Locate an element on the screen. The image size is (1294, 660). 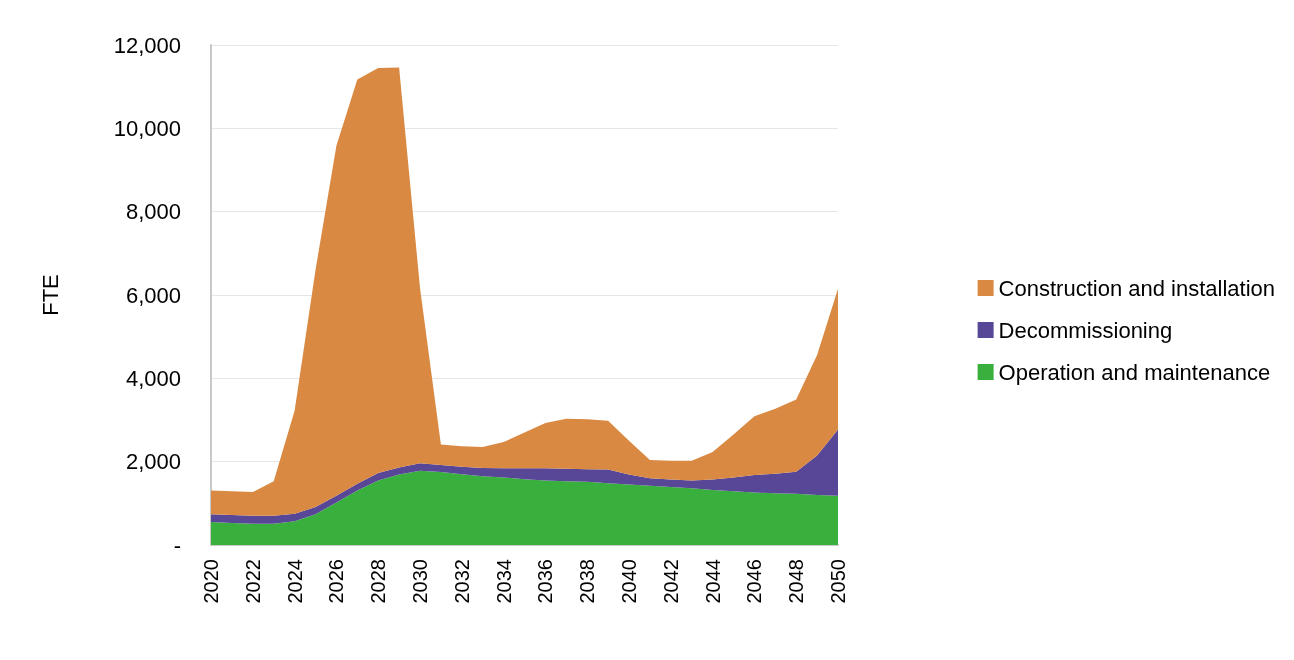
x-tick-label: 2024 is located at coordinates (294, 581).